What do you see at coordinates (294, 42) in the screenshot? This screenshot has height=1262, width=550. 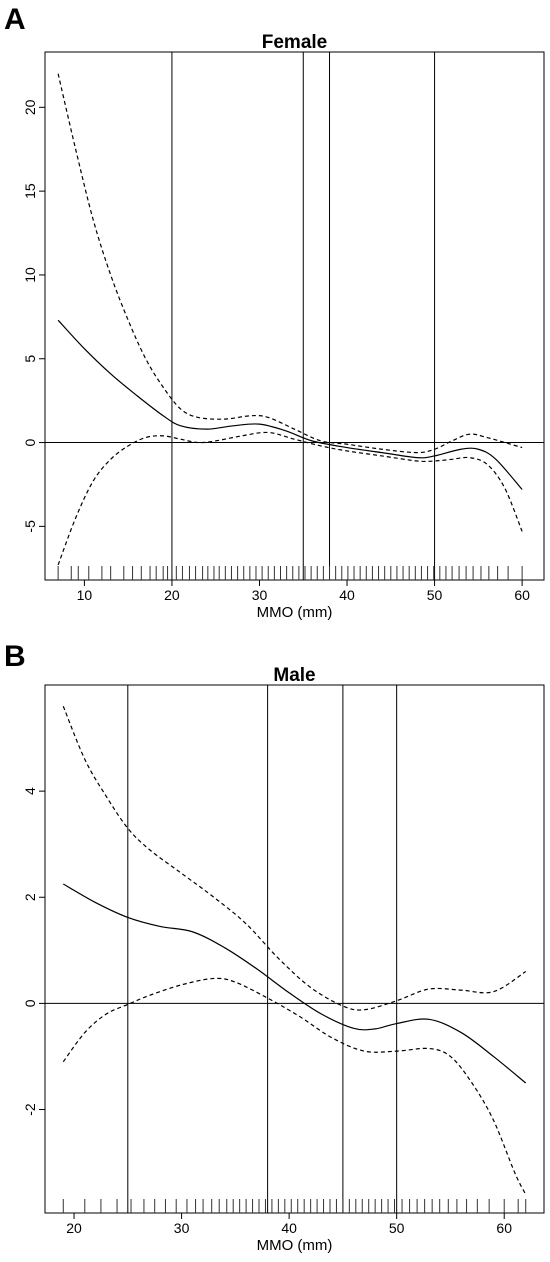 I see `chart-title: Female` at bounding box center [294, 42].